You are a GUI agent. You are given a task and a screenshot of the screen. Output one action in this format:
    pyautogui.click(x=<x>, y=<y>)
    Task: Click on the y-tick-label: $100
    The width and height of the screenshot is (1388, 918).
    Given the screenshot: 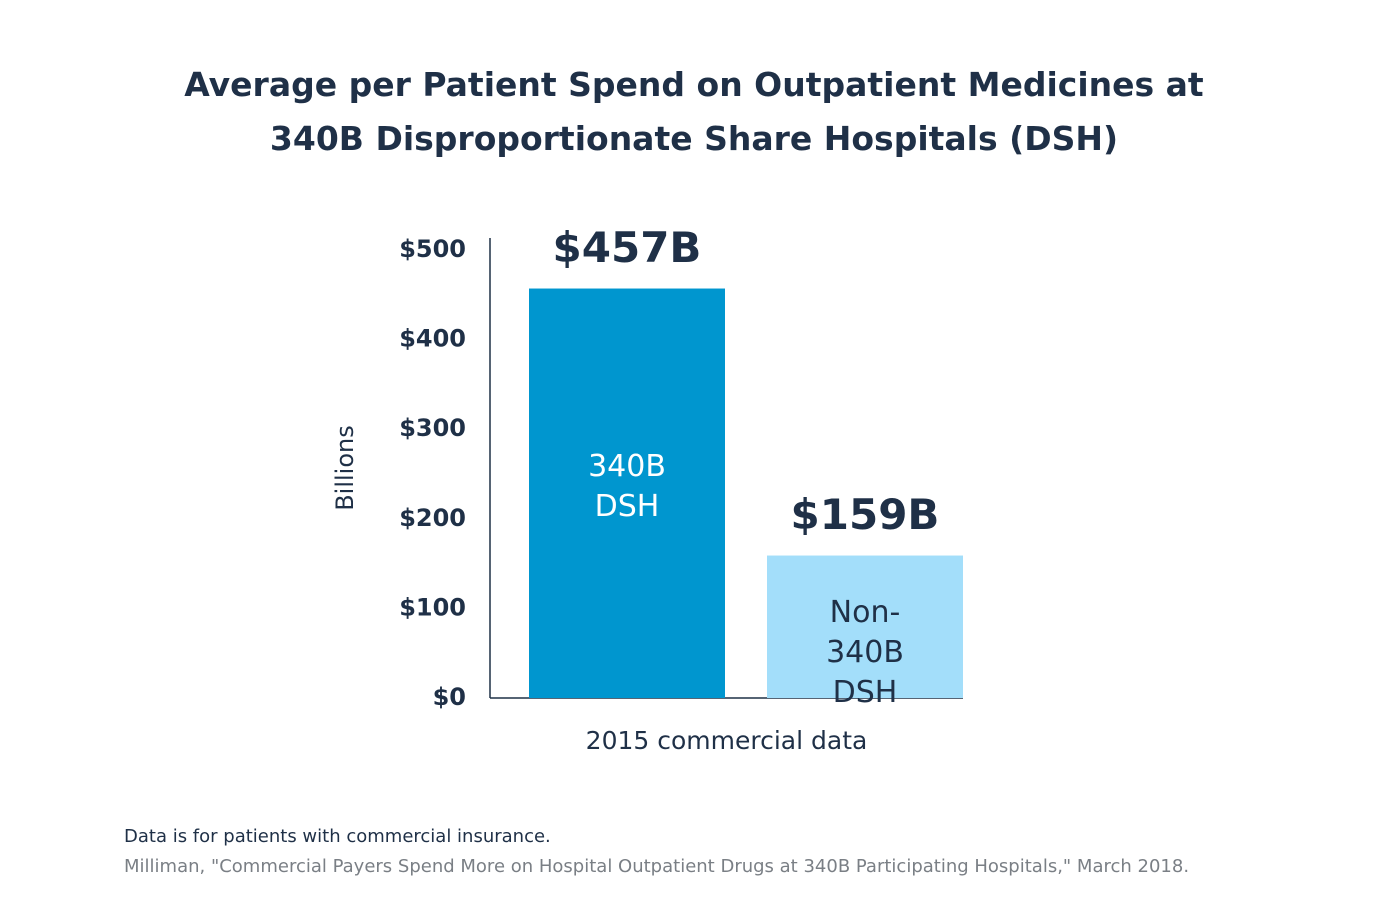 What is the action you would take?
    pyautogui.click(x=432, y=607)
    